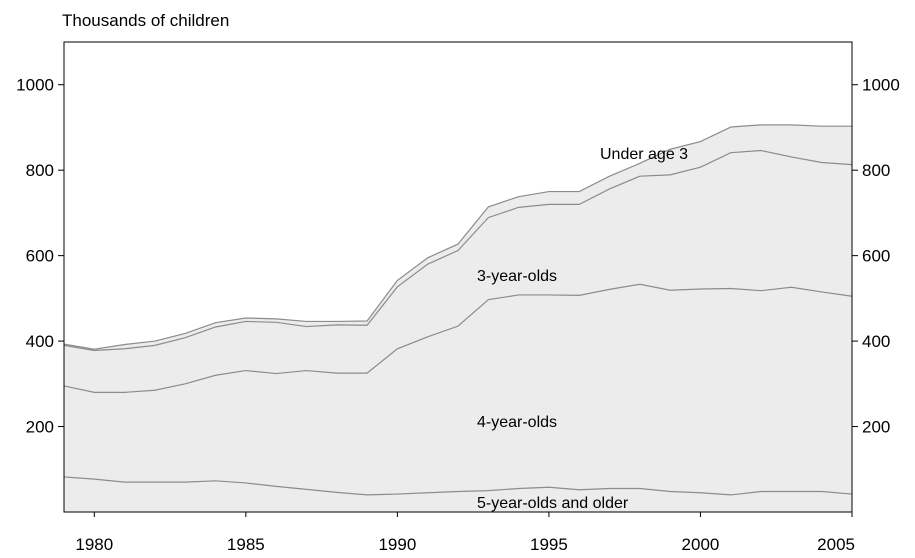 The height and width of the screenshot is (558, 915). What do you see at coordinates (458, 486) in the screenshot?
I see `series-line-5-year-olds-and-older` at bounding box center [458, 486].